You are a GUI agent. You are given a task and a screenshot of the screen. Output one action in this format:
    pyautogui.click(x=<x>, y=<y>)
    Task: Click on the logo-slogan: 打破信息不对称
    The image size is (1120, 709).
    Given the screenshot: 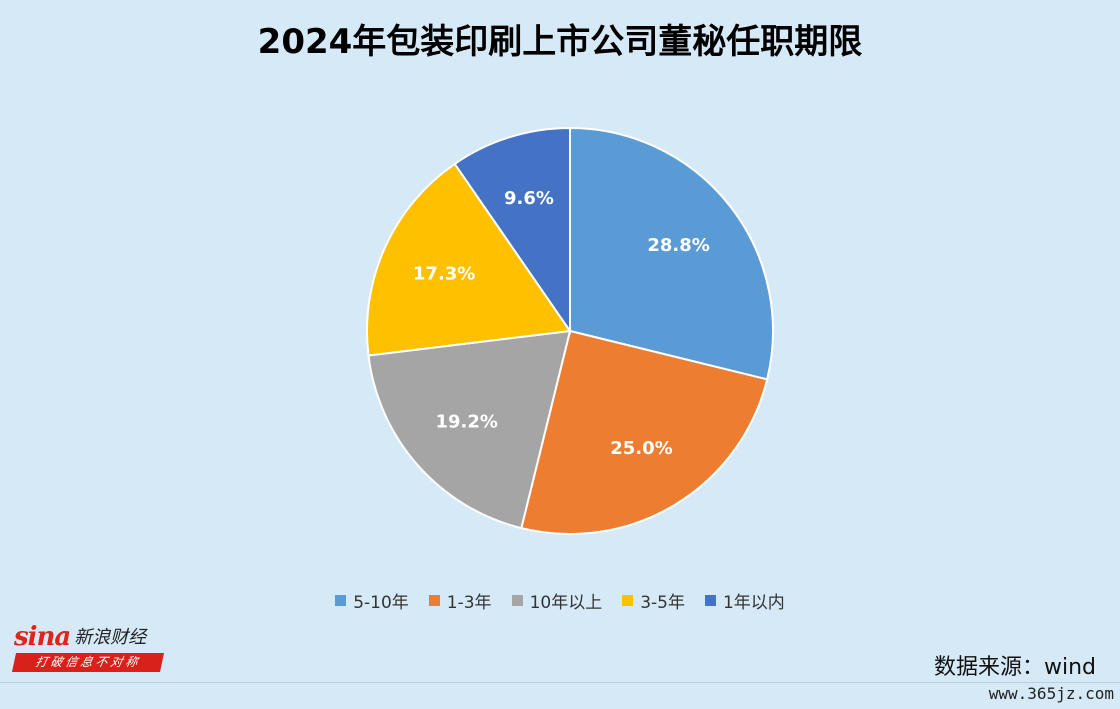 What is the action you would take?
    pyautogui.click(x=88, y=662)
    